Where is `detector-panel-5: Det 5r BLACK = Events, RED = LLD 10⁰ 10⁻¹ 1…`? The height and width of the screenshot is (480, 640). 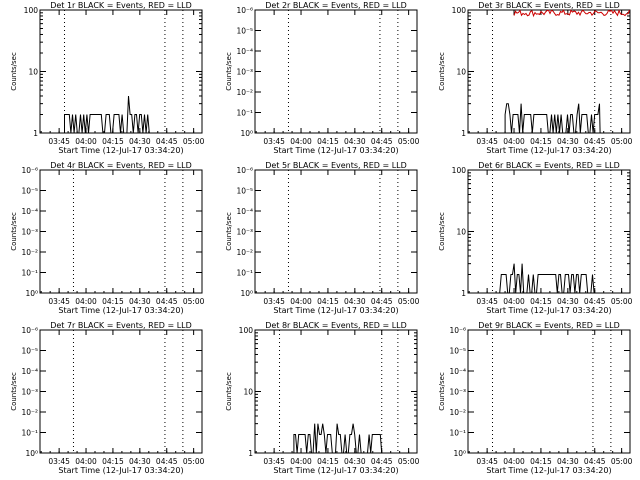
detector-panel-5: Det 5r BLACK = Events, RED = LLD 10⁰ 10⁻¹ 1… is located at coordinates (322, 238).